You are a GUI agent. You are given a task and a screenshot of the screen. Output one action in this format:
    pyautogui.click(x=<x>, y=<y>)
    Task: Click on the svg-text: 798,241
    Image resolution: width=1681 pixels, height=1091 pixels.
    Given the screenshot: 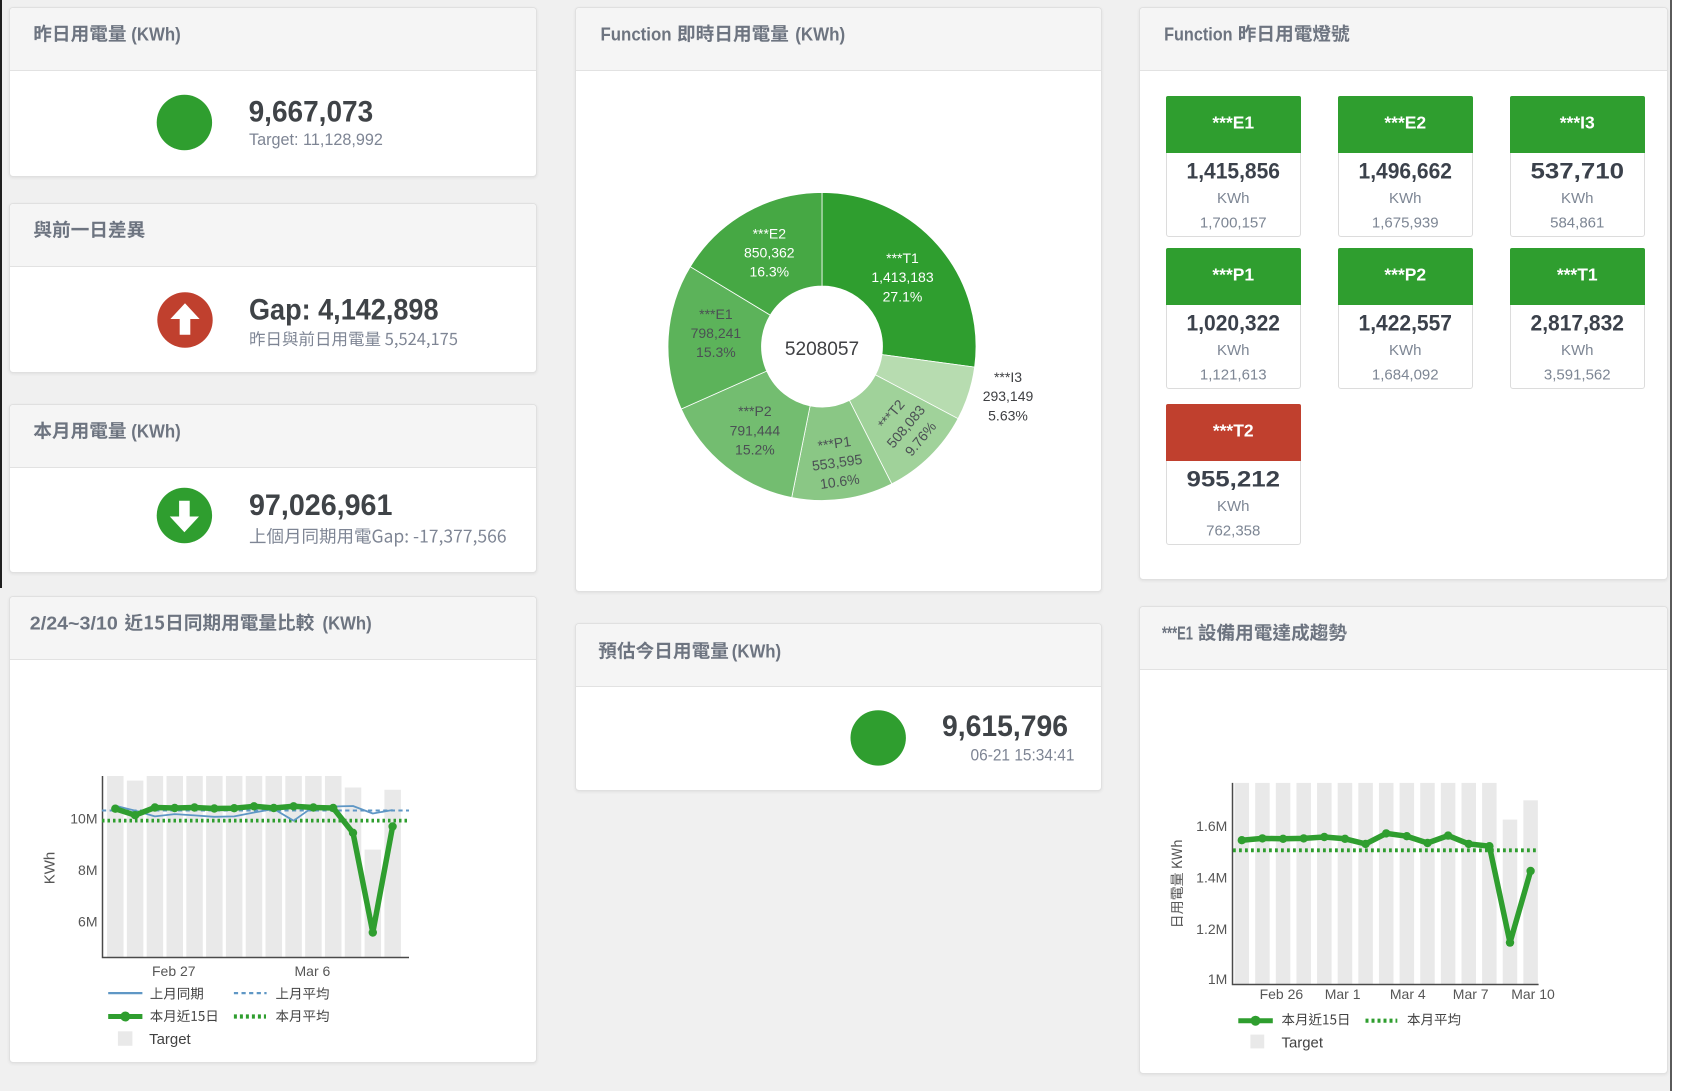 What is the action you would take?
    pyautogui.click(x=716, y=333)
    